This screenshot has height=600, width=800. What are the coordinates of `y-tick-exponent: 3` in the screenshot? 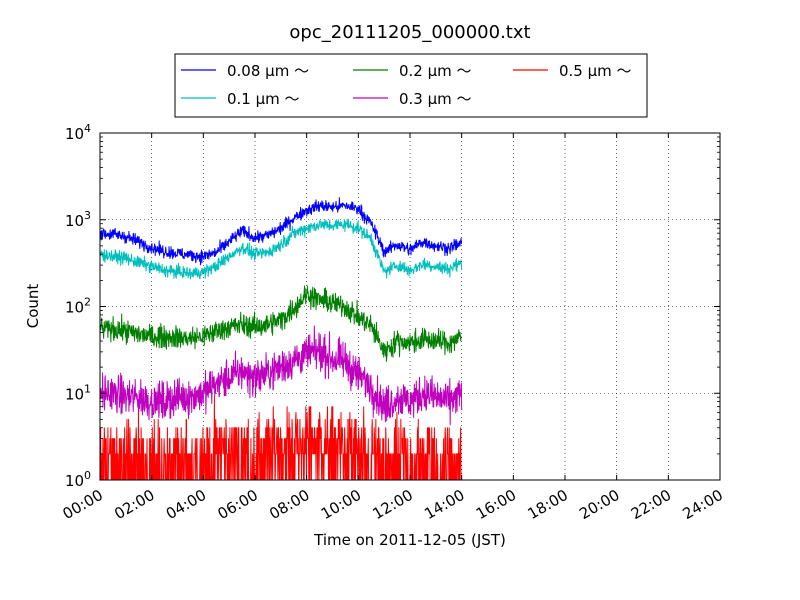 It's located at (87, 215).